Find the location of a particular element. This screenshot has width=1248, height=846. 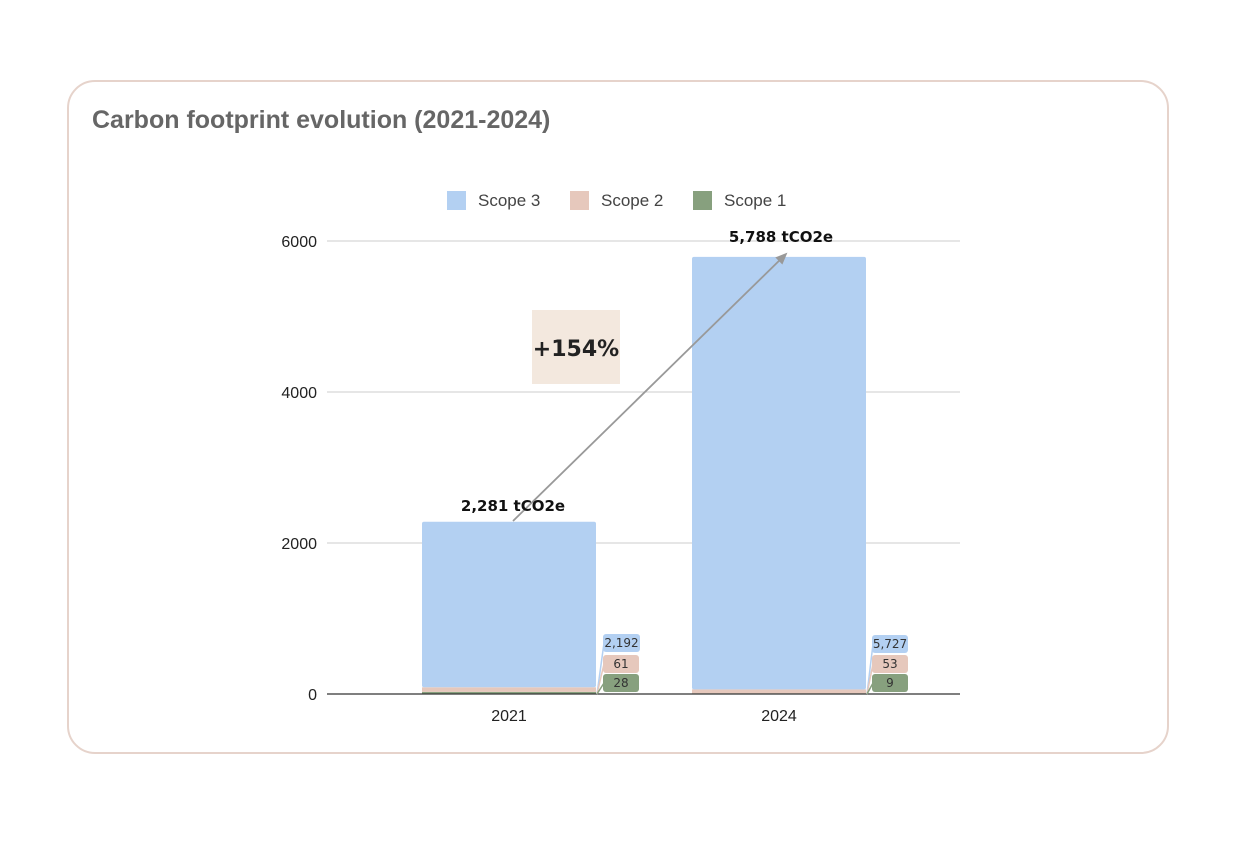

change-label: +154% is located at coordinates (576, 349).